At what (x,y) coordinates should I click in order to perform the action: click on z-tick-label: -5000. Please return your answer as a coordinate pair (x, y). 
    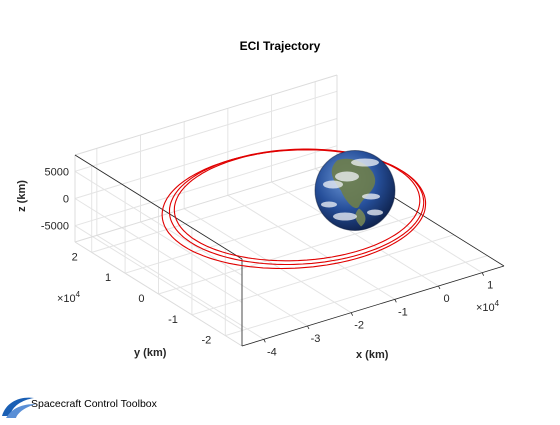
    Looking at the image, I should click on (55, 227).